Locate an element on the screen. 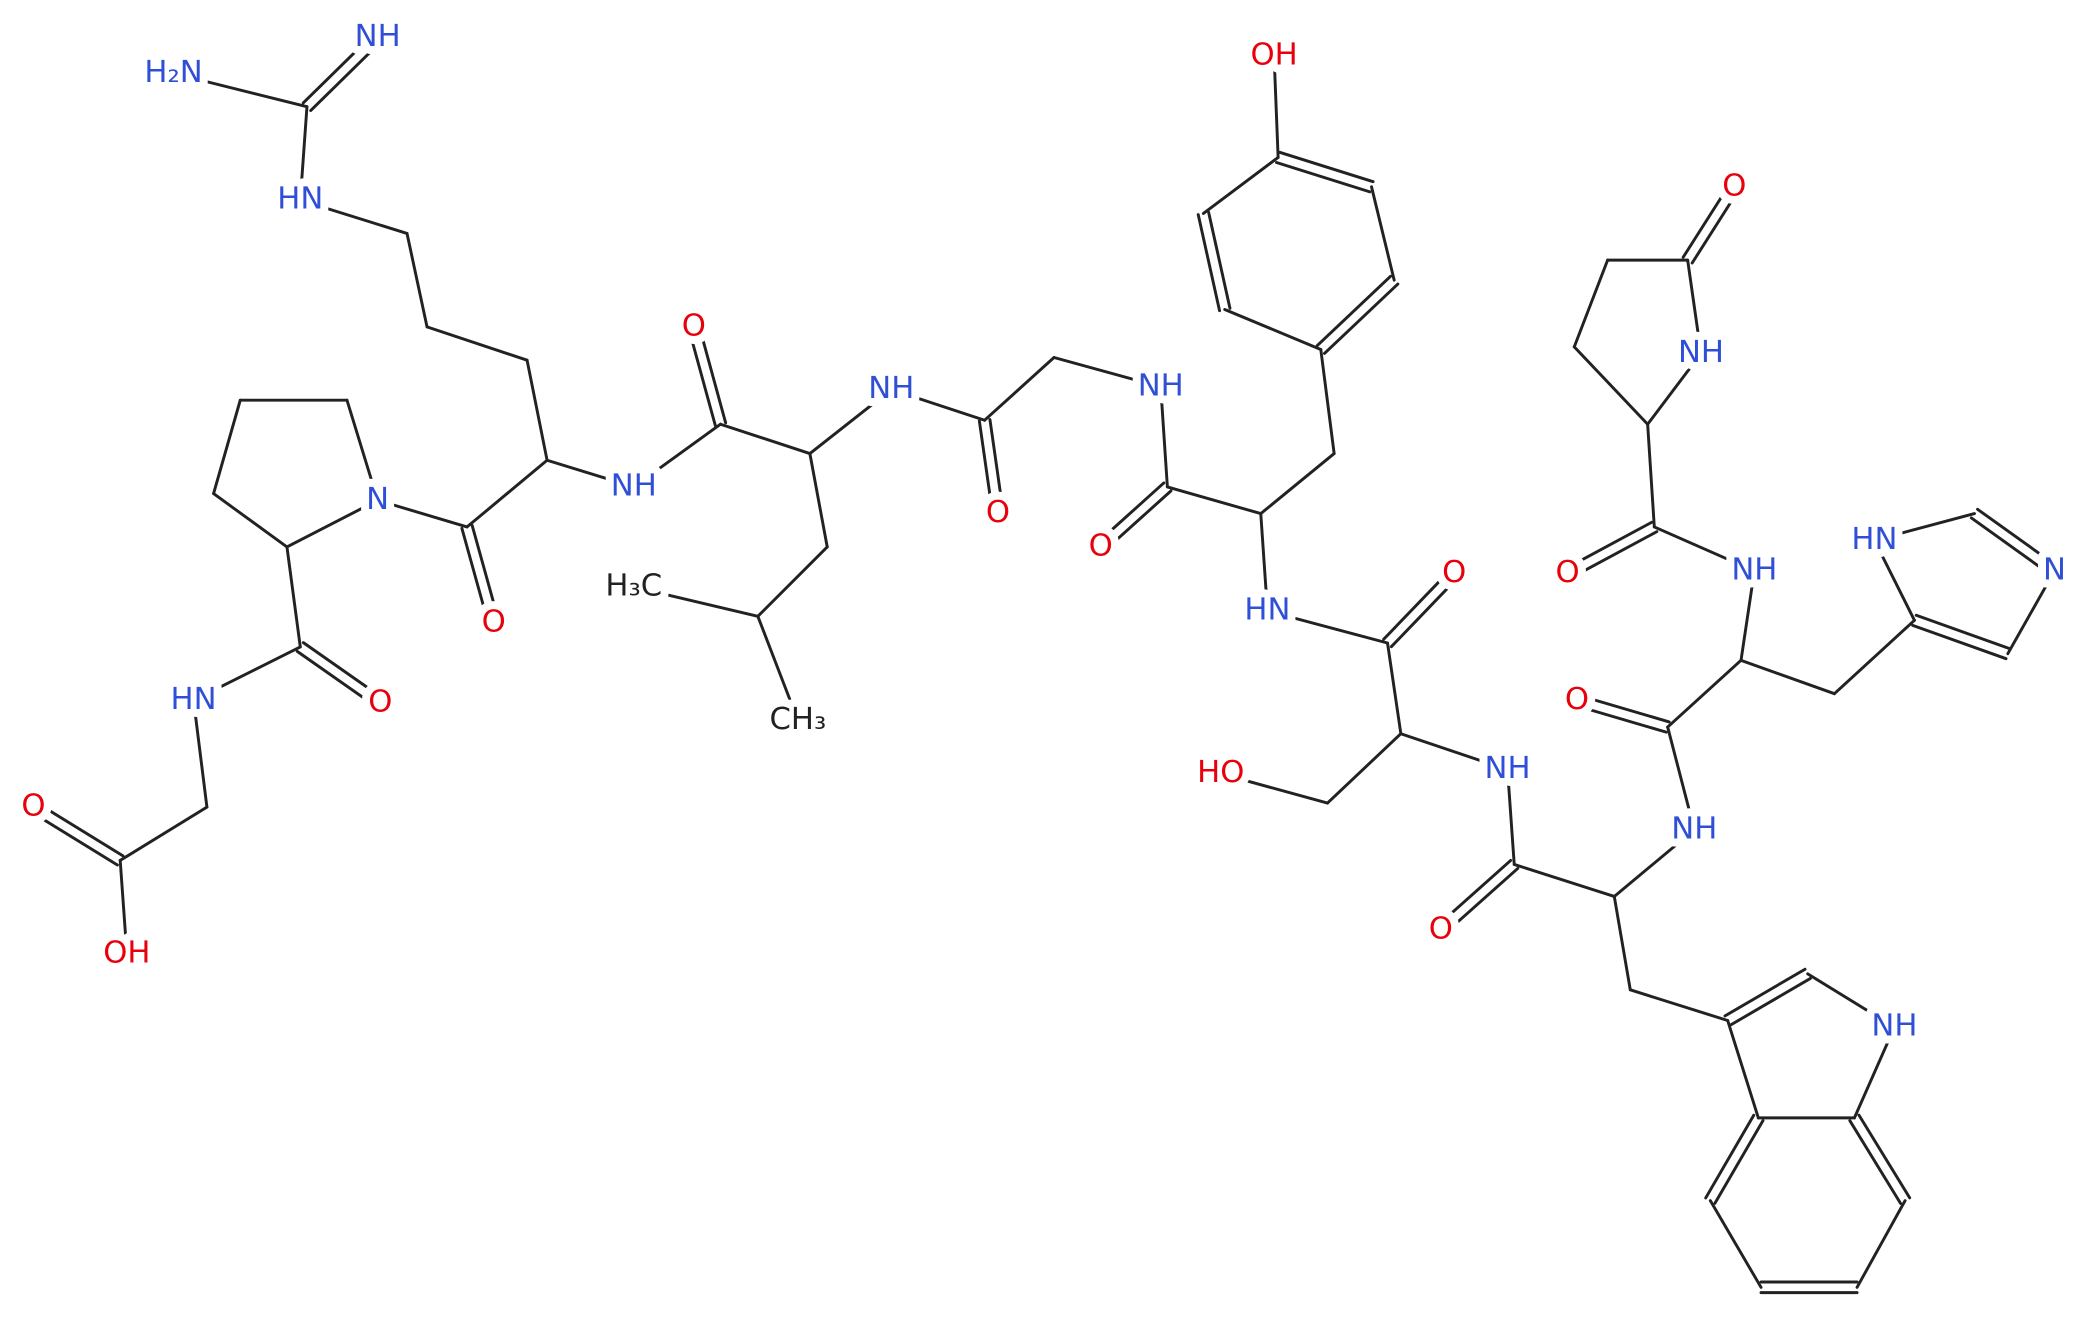  atom-label: OH is located at coordinates (1274, 55).